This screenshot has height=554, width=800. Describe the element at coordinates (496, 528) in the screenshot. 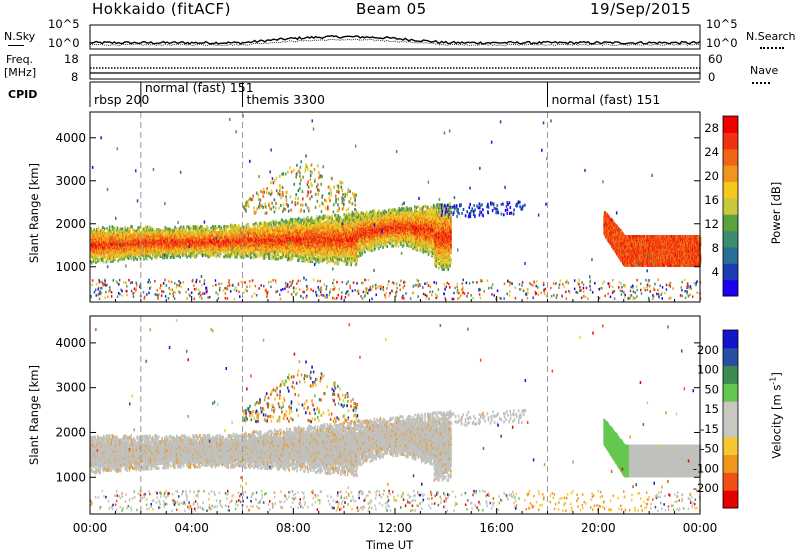

I see `xtick-label: 16:00` at that location.